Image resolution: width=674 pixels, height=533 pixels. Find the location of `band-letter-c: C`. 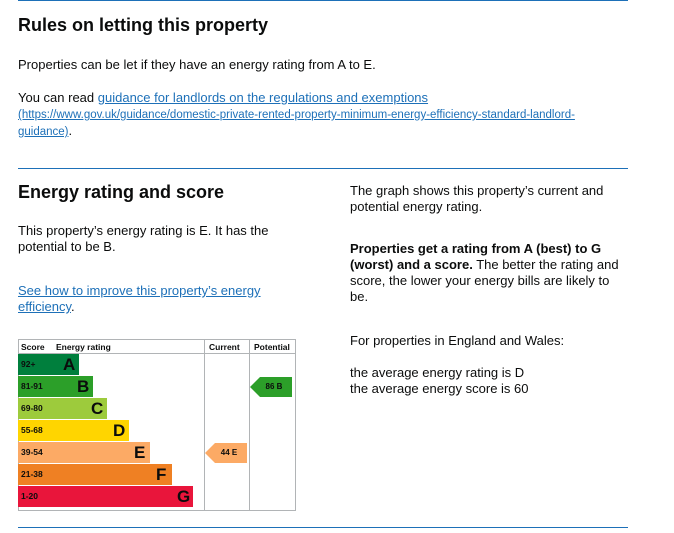

band-letter-c: C is located at coordinates (97, 408).